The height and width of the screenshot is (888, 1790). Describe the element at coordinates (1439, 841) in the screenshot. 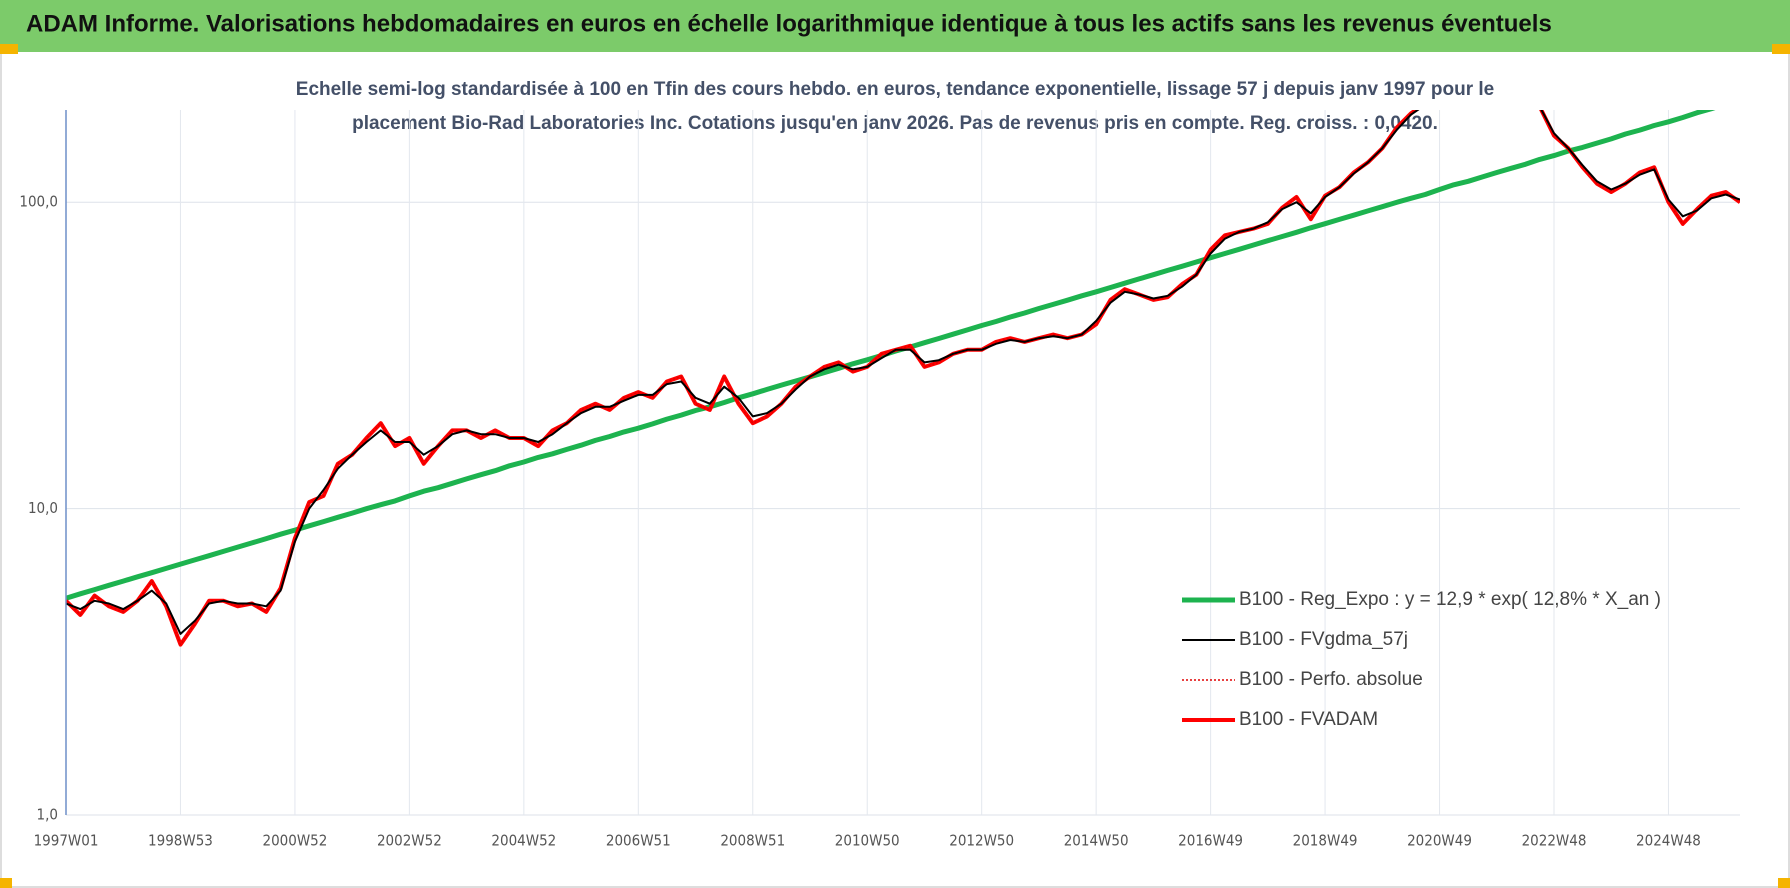

I see `x-tick-label: 2020W49` at that location.